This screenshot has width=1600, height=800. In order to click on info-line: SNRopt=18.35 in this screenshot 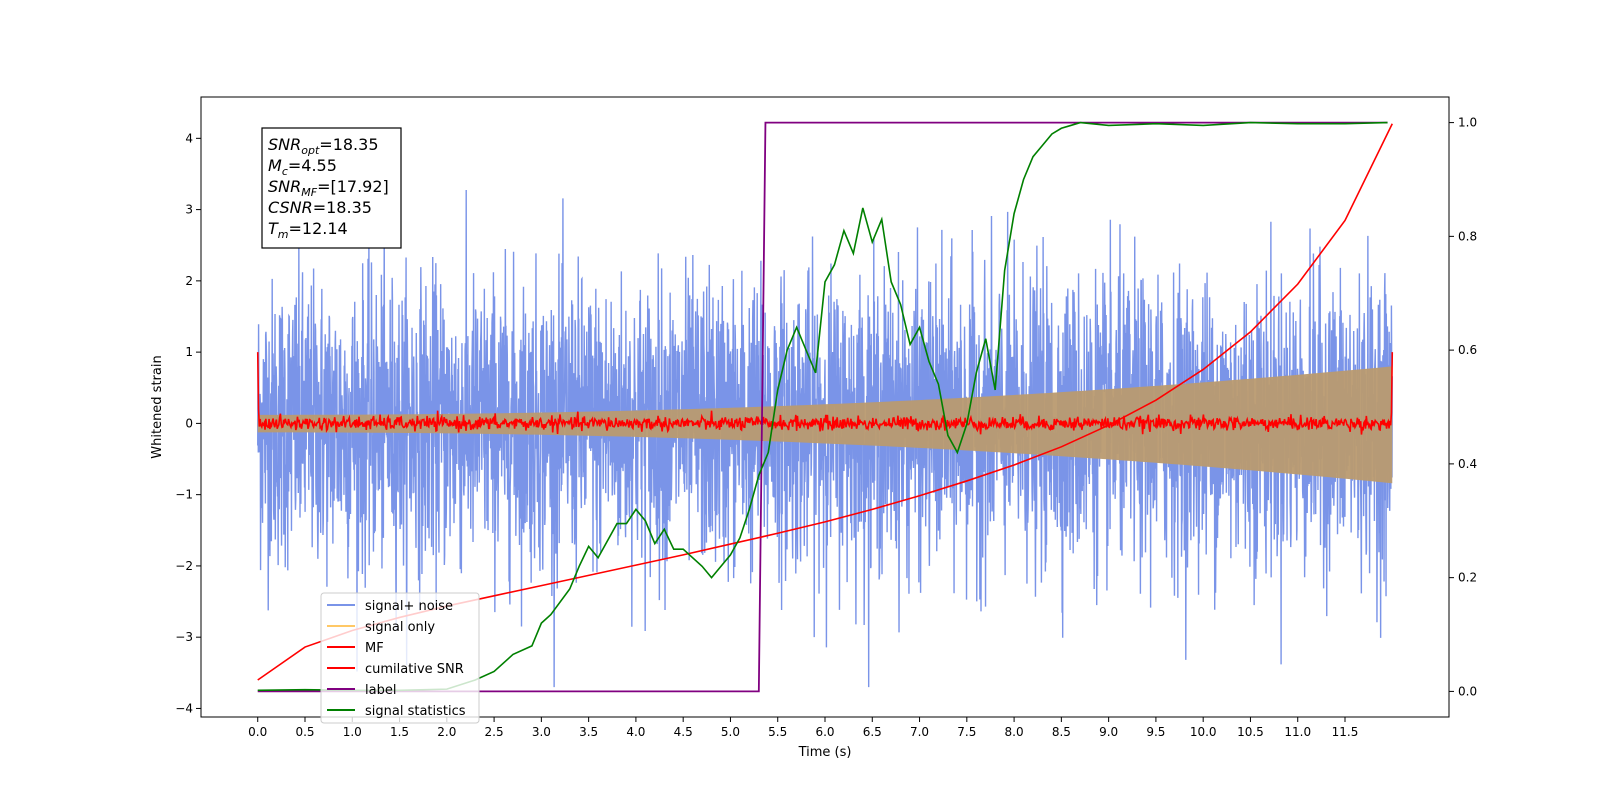, I will do `click(323, 146)`.